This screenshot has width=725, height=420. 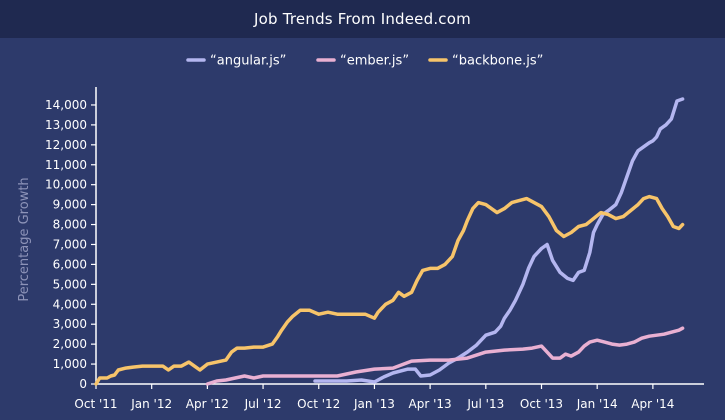 What do you see at coordinates (70, 344) in the screenshot?
I see `y-tick-label: 2,000` at bounding box center [70, 344].